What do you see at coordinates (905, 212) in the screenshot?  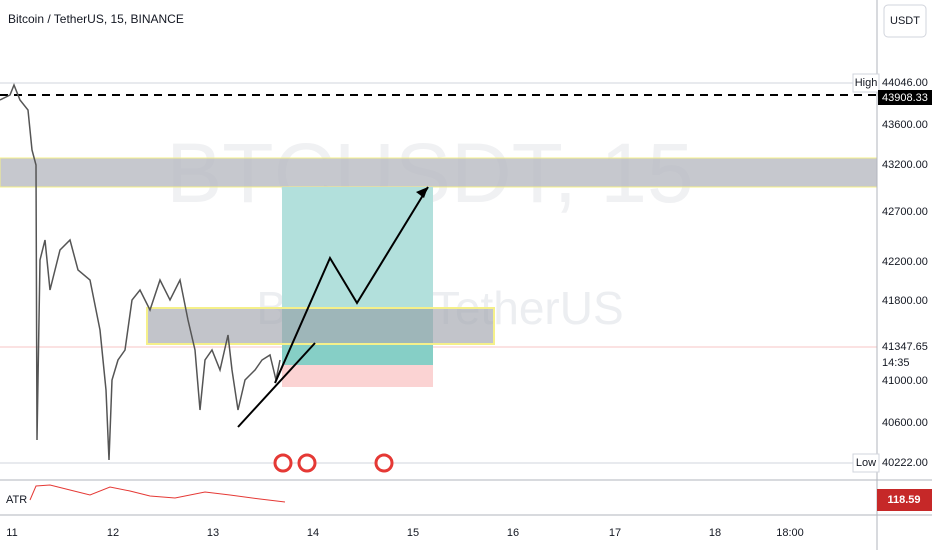 I see `price-label: 42700.00` at bounding box center [905, 212].